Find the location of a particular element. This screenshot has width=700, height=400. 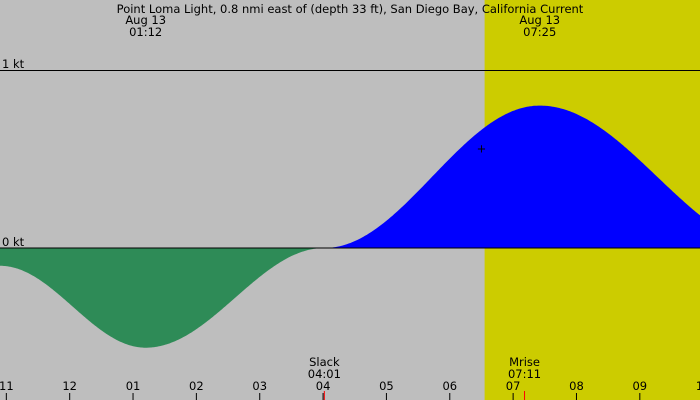

y-axis-labels: 1 kt 0 kt is located at coordinates (13, 153).